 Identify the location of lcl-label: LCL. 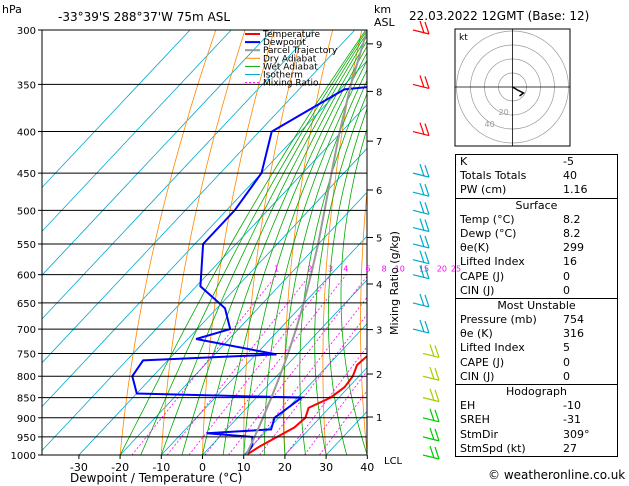
(393, 461).